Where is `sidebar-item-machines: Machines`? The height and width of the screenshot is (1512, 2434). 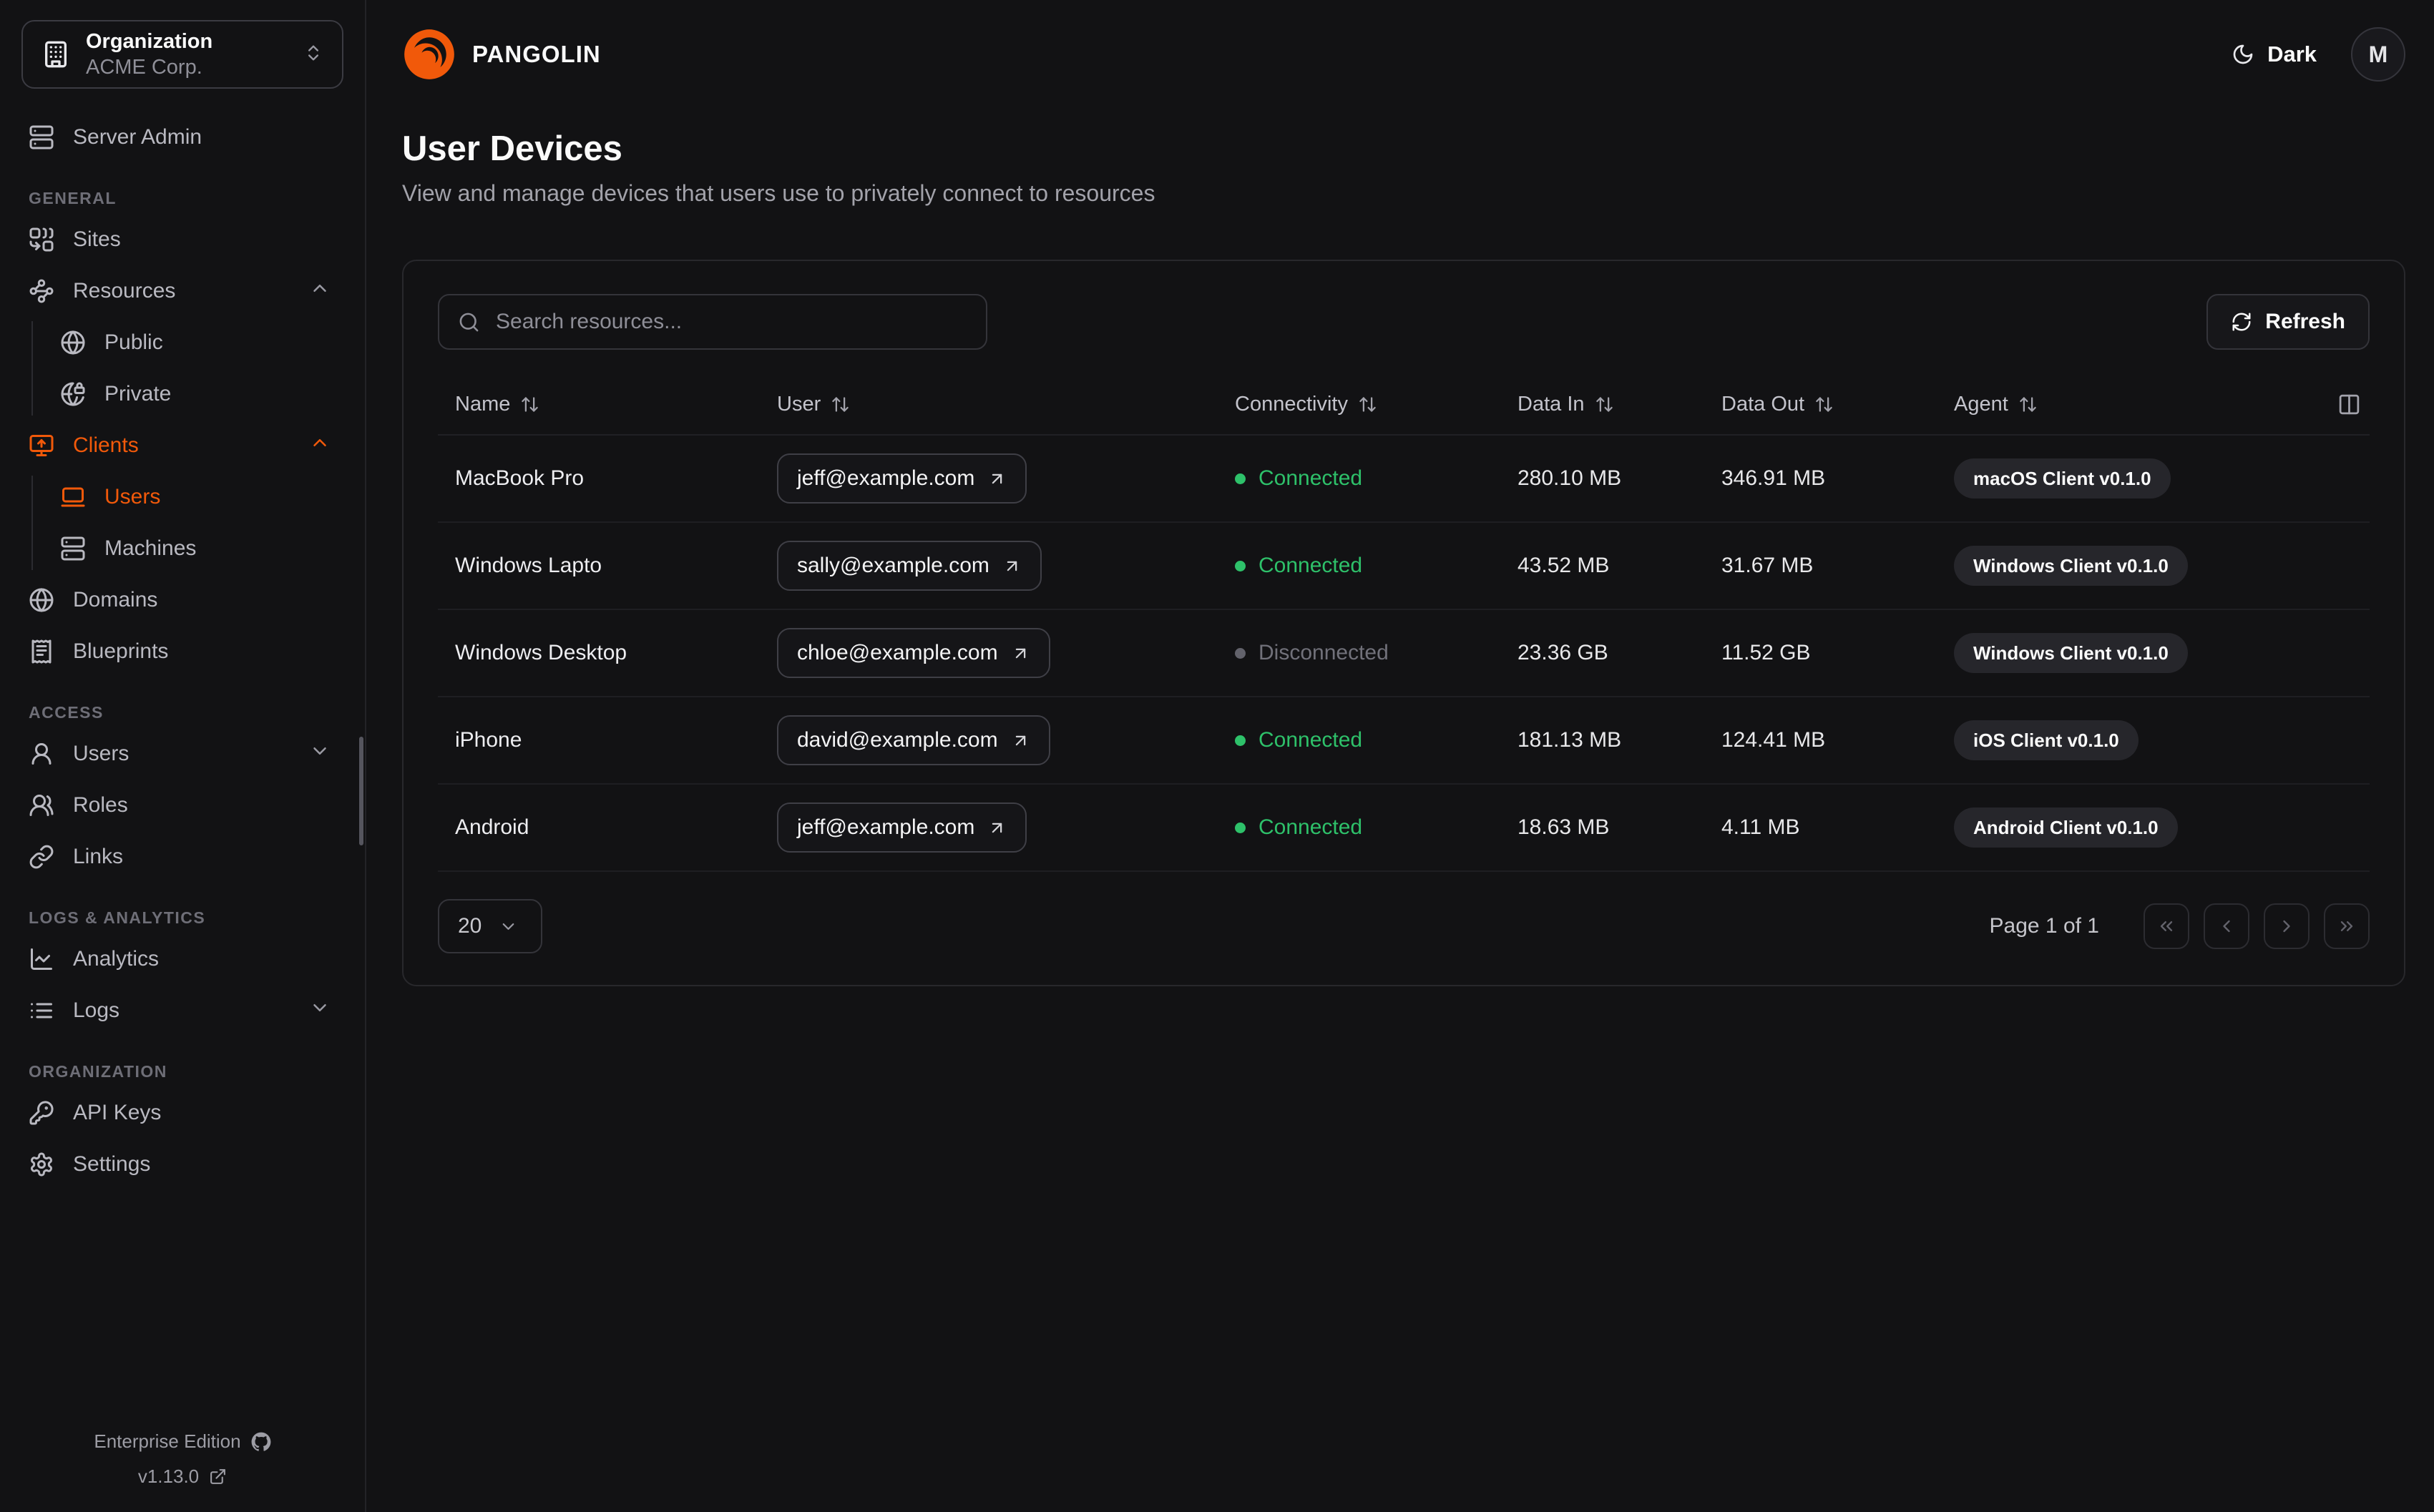 sidebar-item-machines: Machines is located at coordinates (182, 548).